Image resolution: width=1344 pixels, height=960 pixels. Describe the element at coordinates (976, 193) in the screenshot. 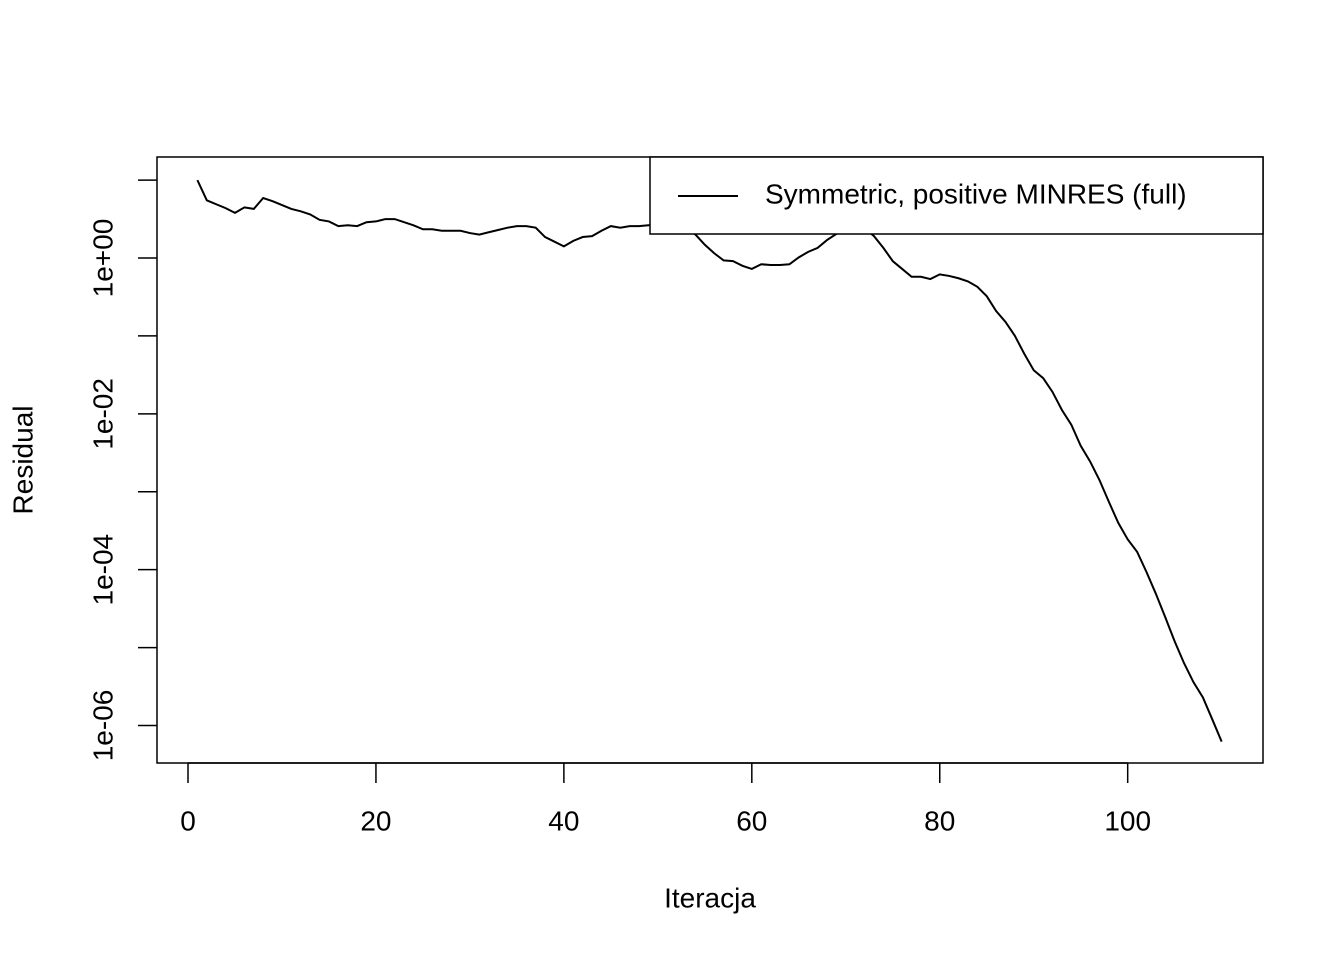

I see `legend-label: Symmetric, positive MINRES (full)` at that location.